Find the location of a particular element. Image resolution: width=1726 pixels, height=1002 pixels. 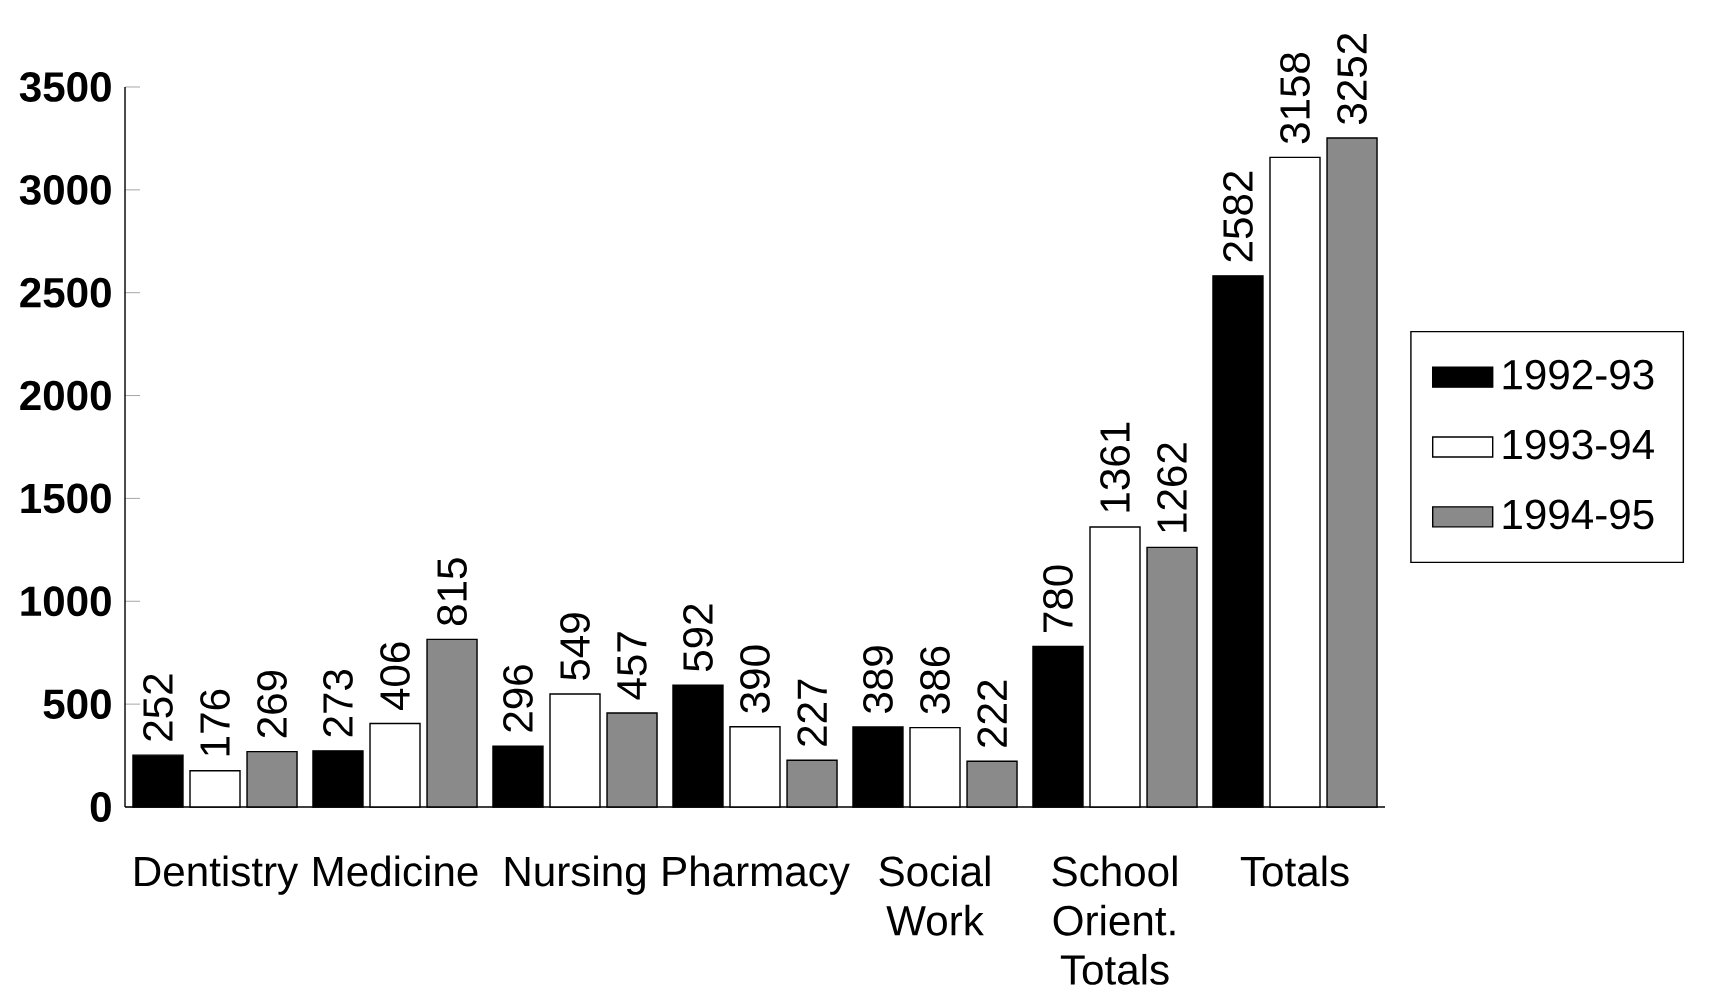

data-label: 406 is located at coordinates (395, 676).